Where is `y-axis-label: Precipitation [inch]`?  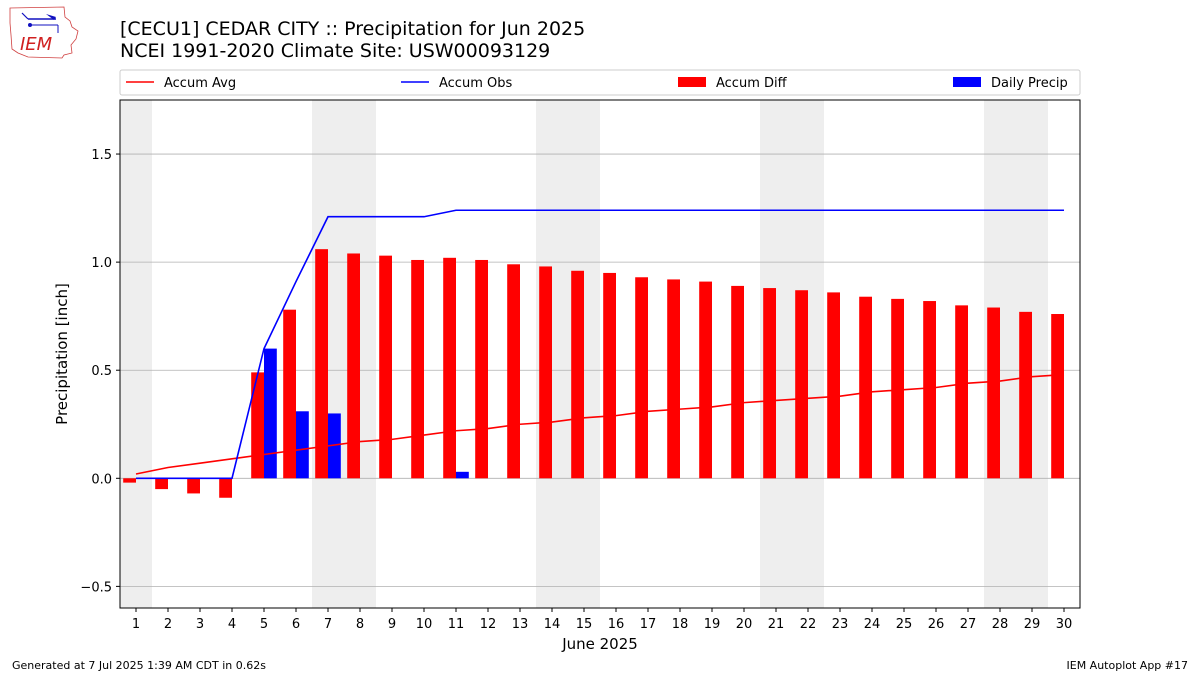 y-axis-label: Precipitation [inch] is located at coordinates (62, 354).